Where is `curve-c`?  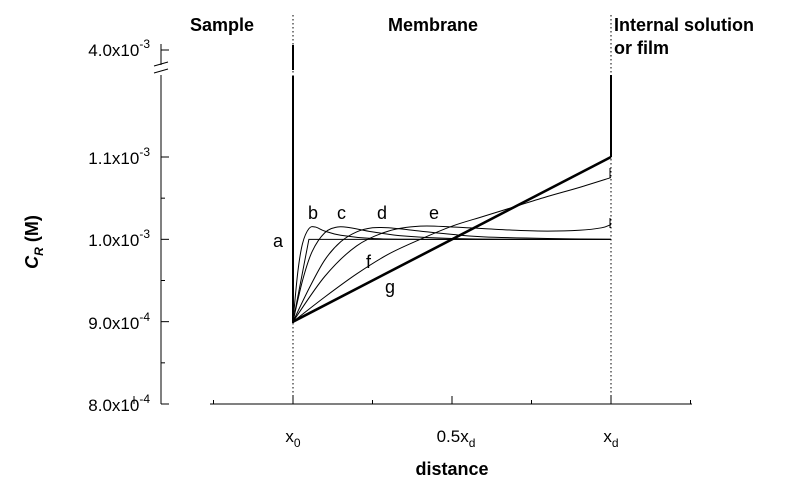
curve-c is located at coordinates (452, 274).